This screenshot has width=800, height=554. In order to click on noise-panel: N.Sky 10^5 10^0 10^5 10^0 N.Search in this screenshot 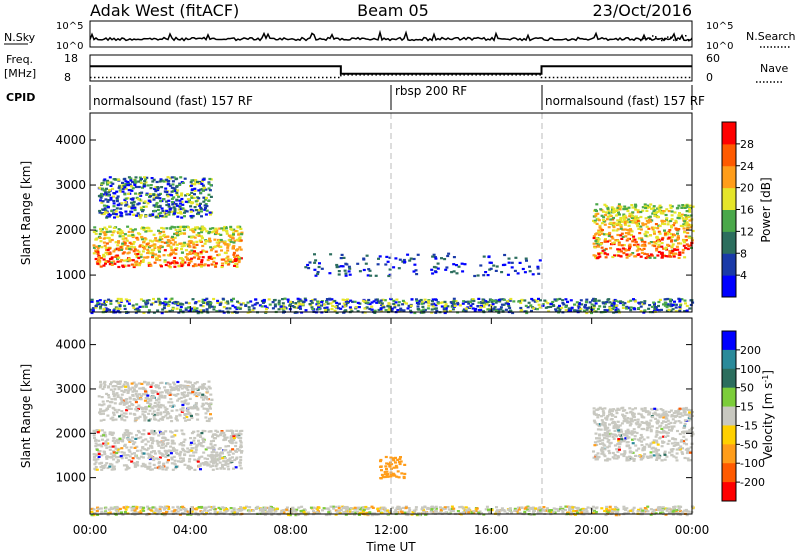, I will do `click(400, 36)`.